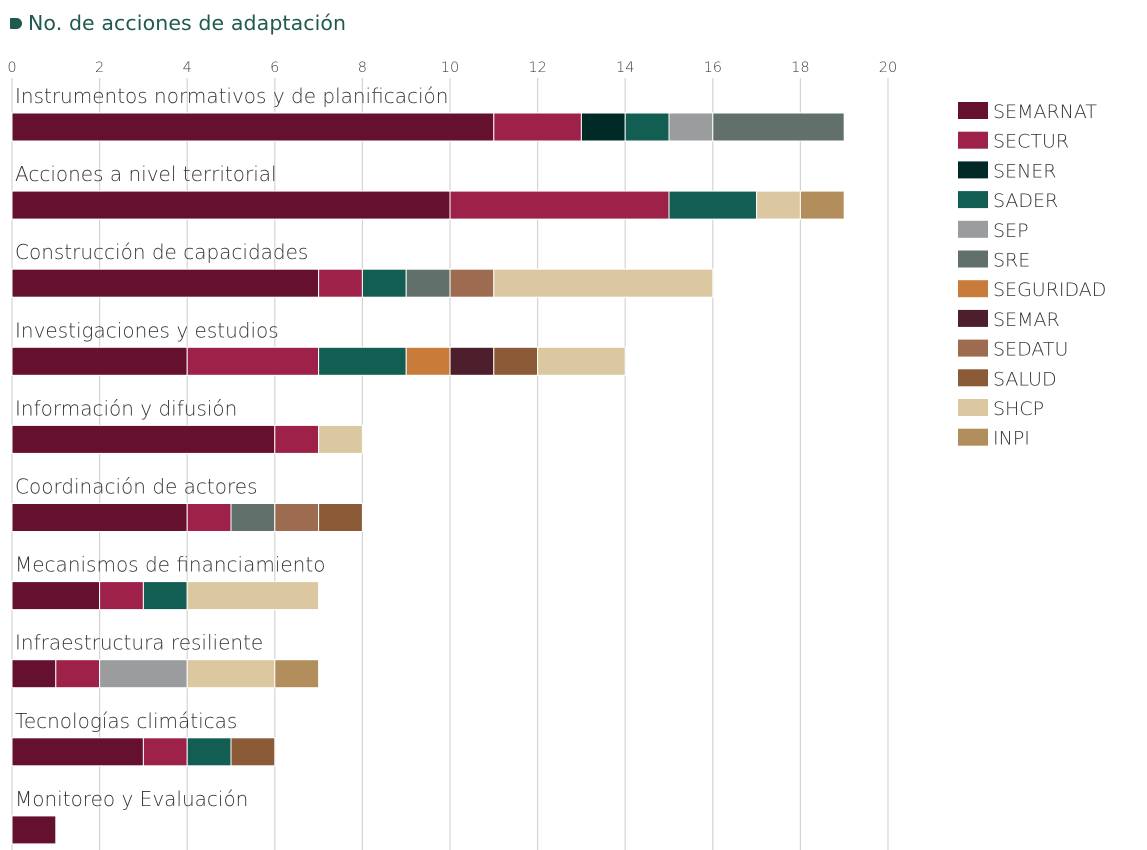 The width and height of the screenshot is (1147, 850). I want to click on x-tick-label: 12, so click(537, 68).